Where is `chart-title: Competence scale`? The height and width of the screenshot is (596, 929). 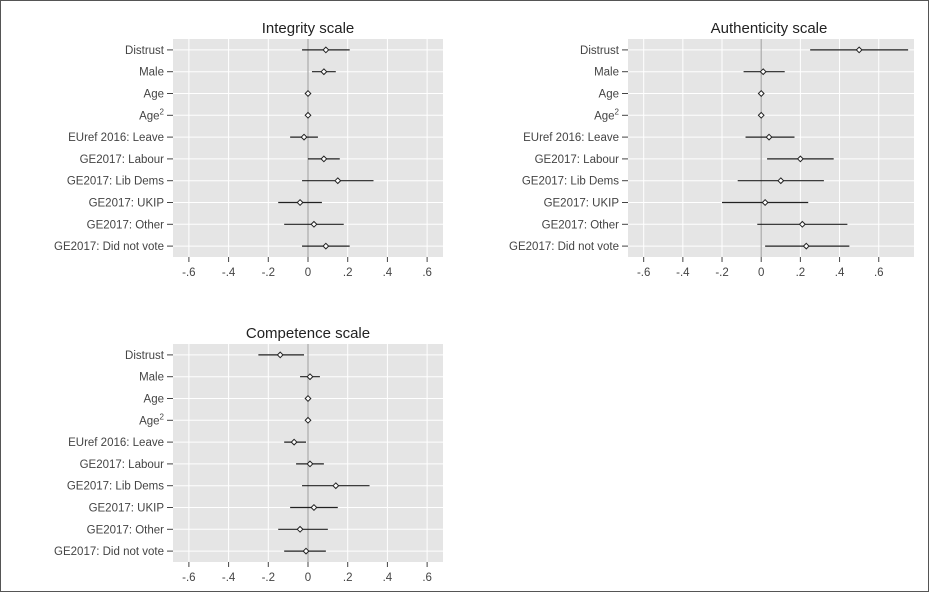 chart-title: Competence scale is located at coordinates (308, 333).